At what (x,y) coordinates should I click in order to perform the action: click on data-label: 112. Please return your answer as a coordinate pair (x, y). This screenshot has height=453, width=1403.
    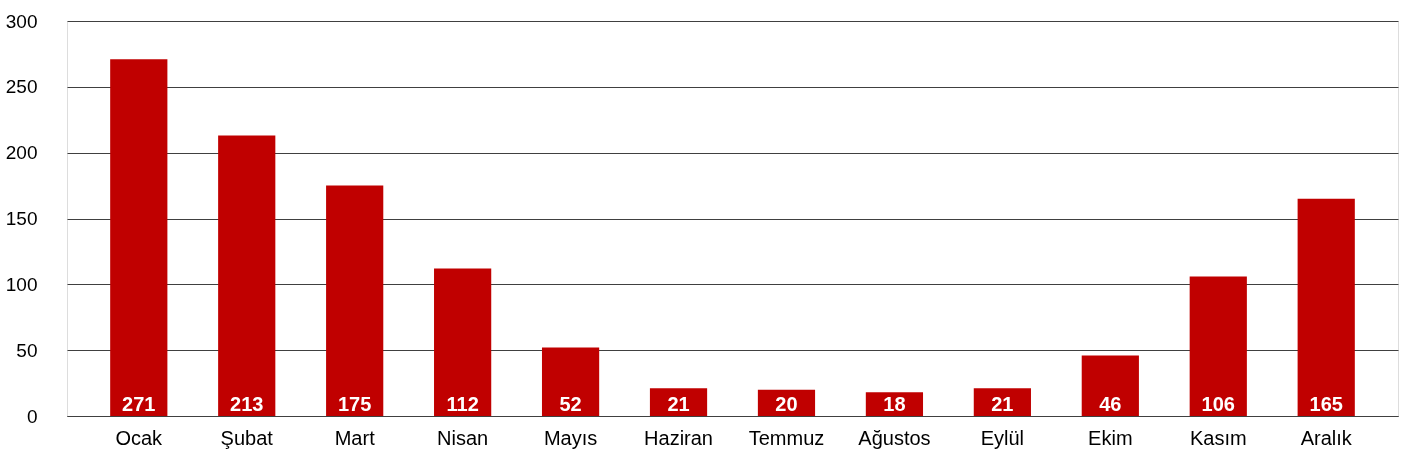
    Looking at the image, I should click on (462, 404).